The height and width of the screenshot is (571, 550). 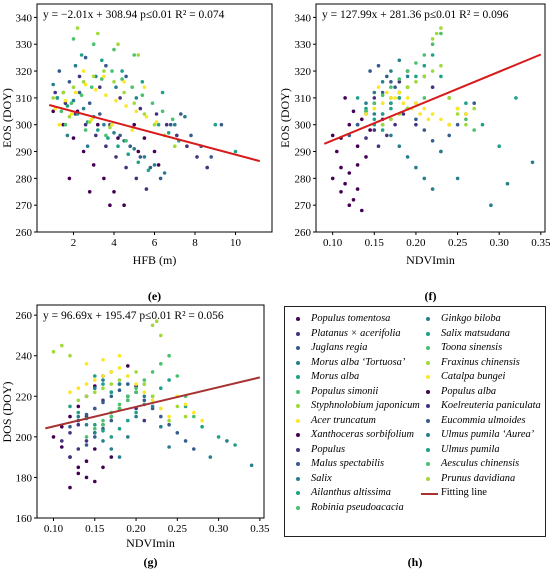 I want to click on legend-item: Ailanthus altissima, so click(x=355, y=493).